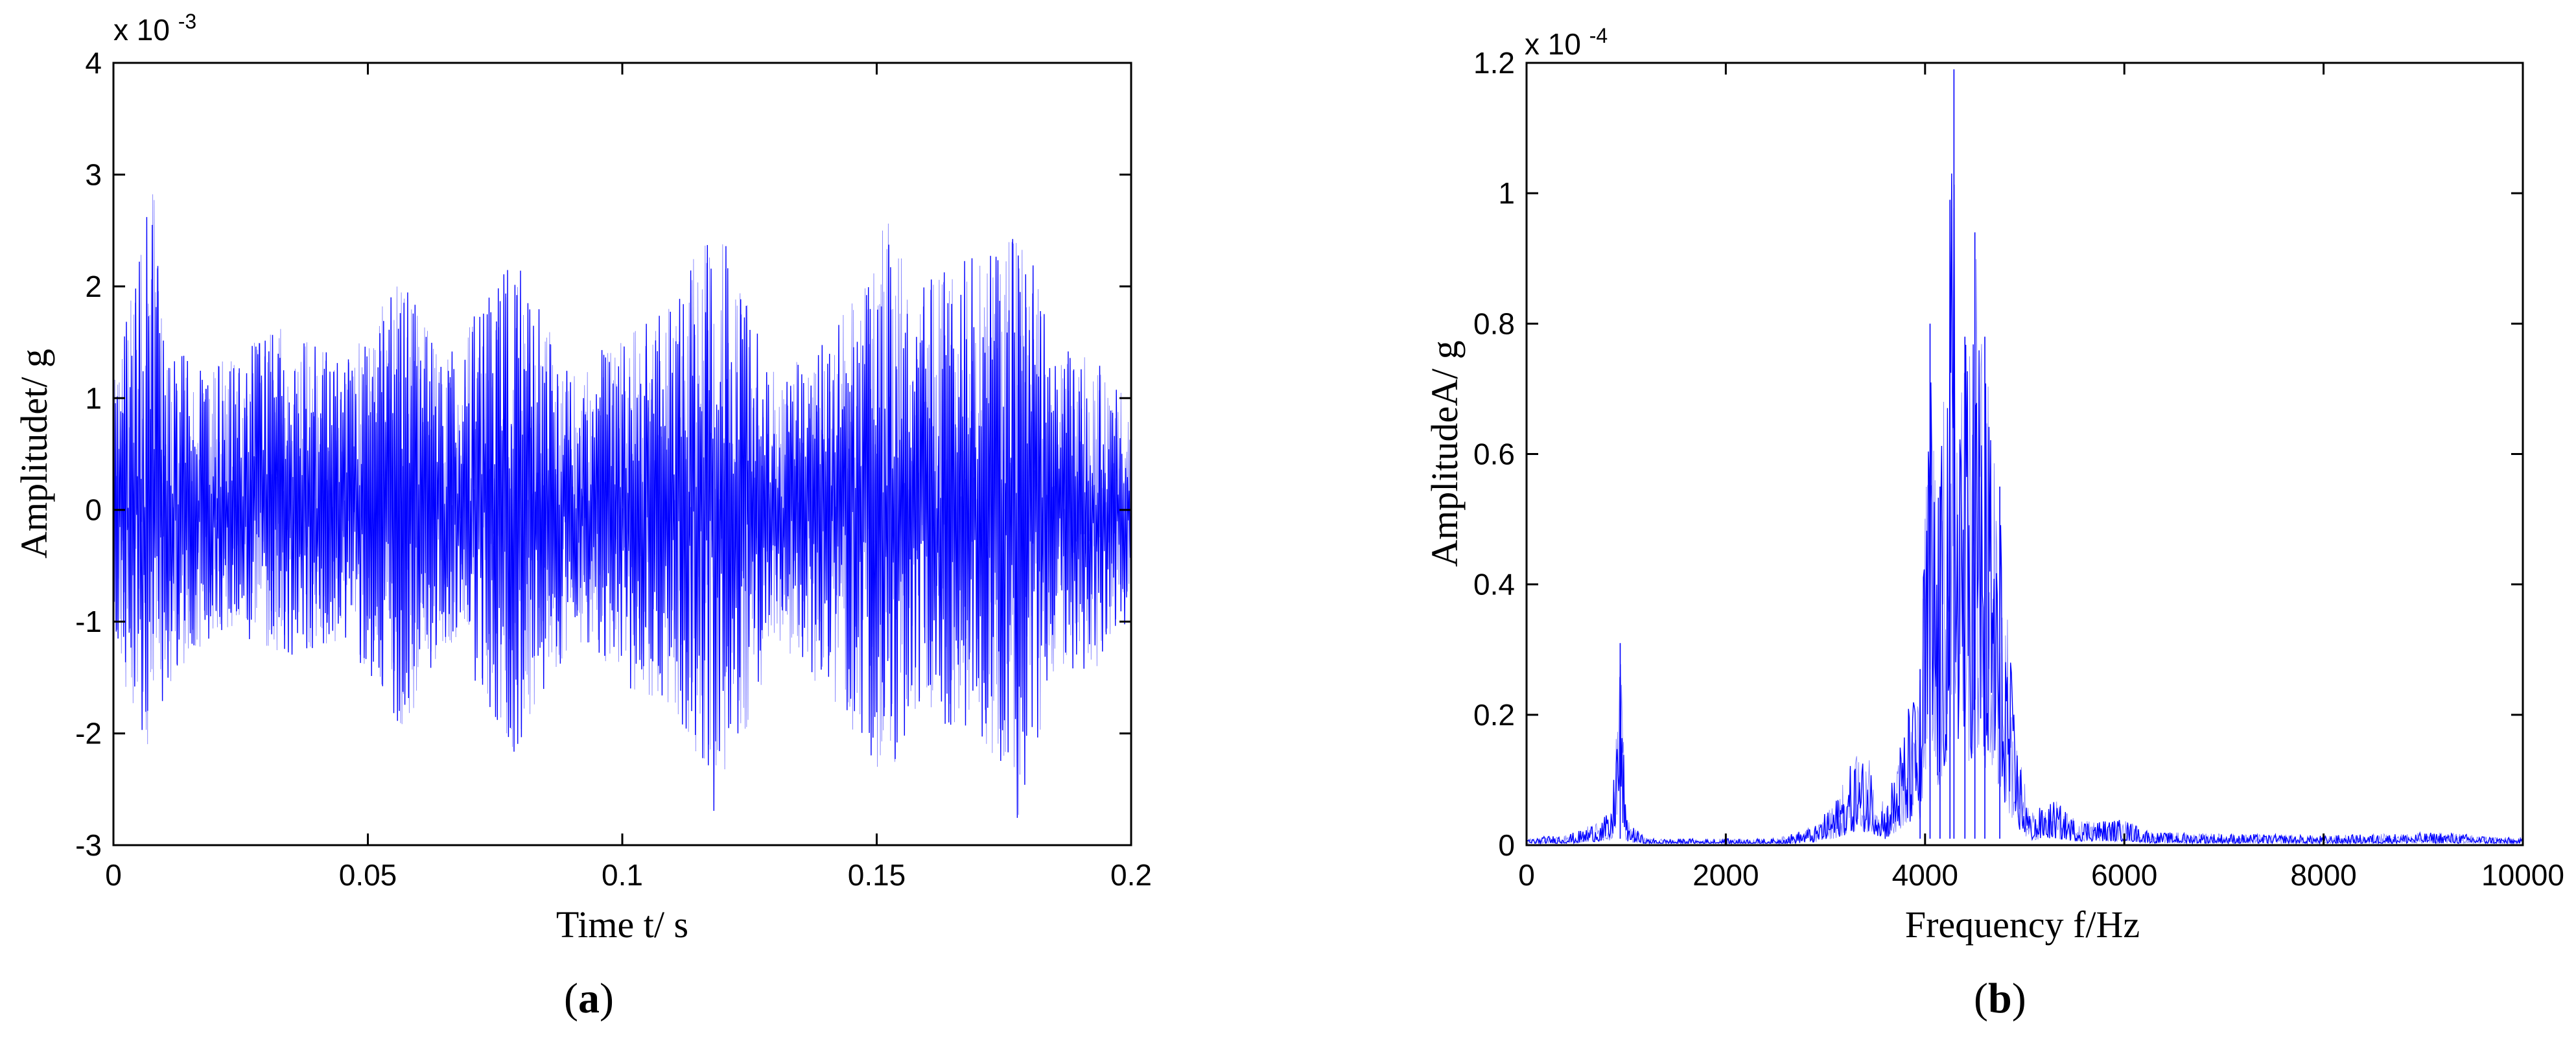 Image resolution: width=2576 pixels, height=1037 pixels. Describe the element at coordinates (88, 845) in the screenshot. I see `panel-a-y-tick-label: -3` at that location.